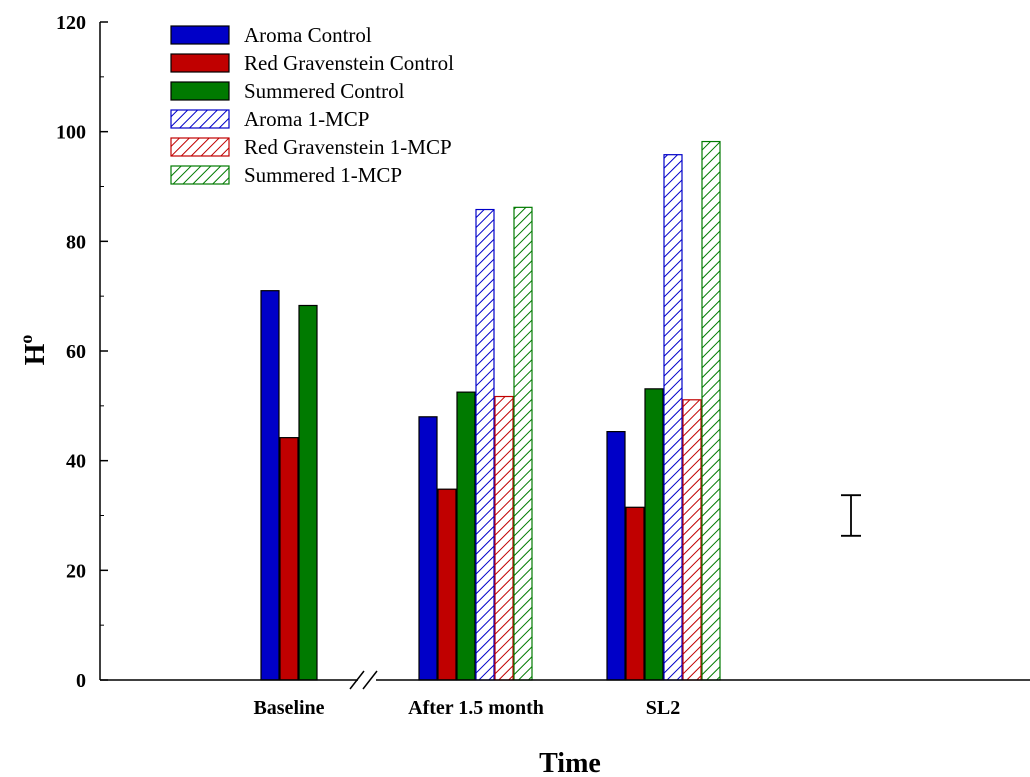 This screenshot has height=777, width=1030. What do you see at coordinates (76, 462) in the screenshot?
I see `y-tick-label: 40` at bounding box center [76, 462].